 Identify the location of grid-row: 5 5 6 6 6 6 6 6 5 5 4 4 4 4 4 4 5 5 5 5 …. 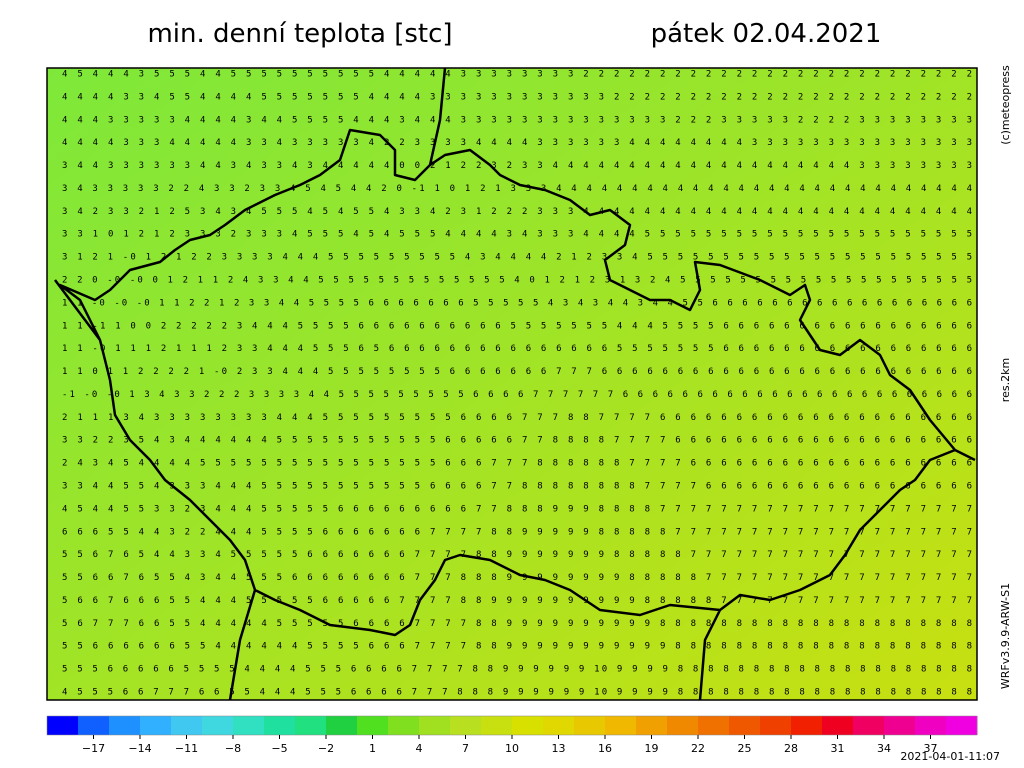
(517, 647).